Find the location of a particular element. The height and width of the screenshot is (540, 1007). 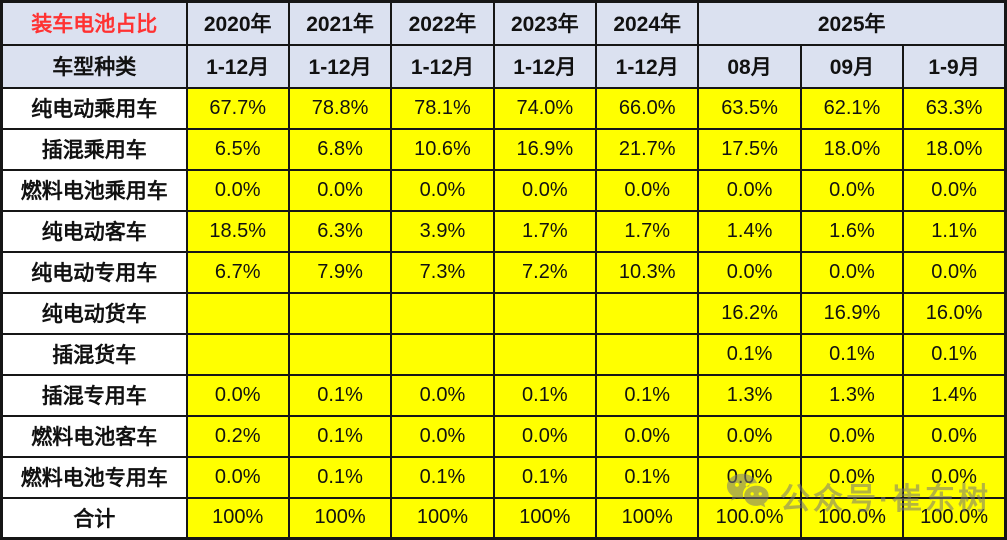

table-row: 燃料电池专用车 0.0% 0.1% 0.1% 0.1% 0.1% 0.0% 0.0% 0.0% is located at coordinates (503, 477).